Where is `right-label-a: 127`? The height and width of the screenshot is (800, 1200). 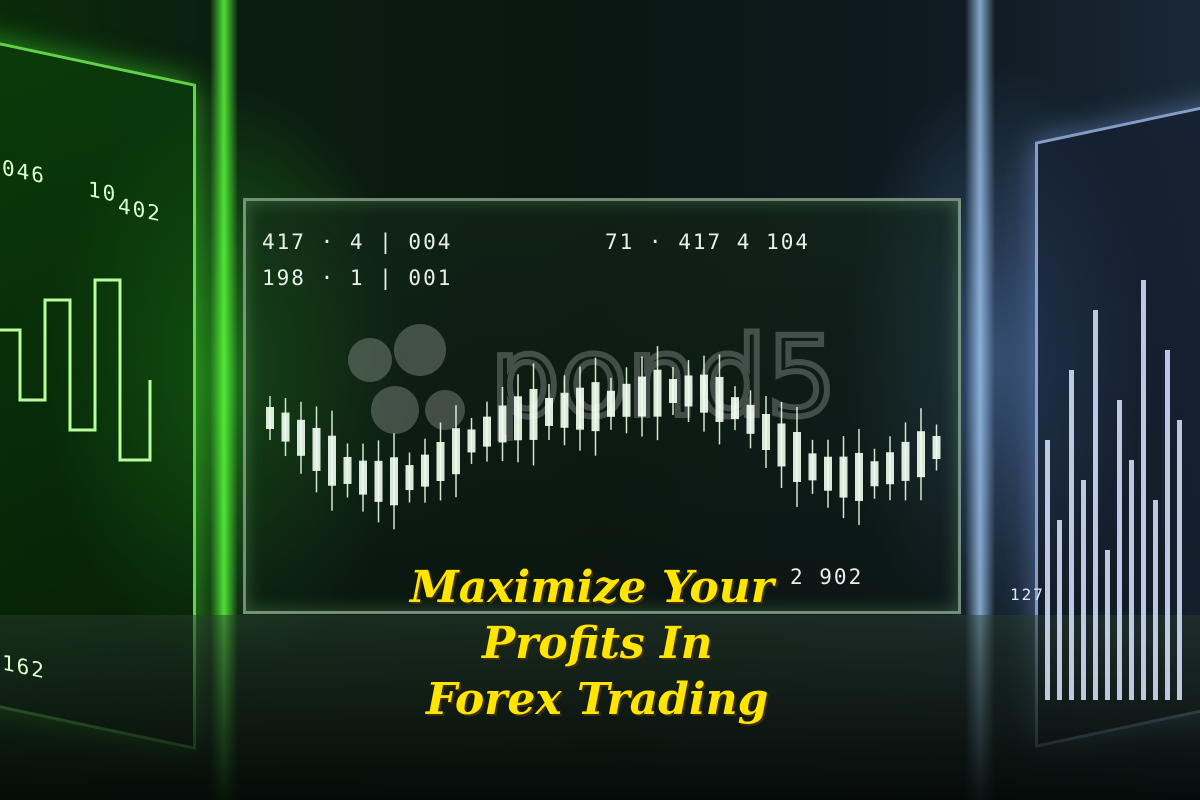
right-label-a: 127 is located at coordinates (1027, 594).